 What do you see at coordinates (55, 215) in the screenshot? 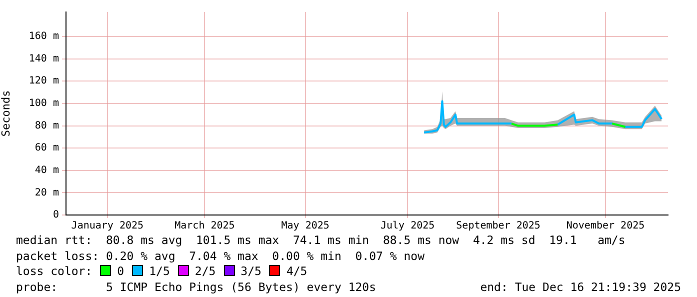
I see `y-tick-label: 0` at bounding box center [55, 215].